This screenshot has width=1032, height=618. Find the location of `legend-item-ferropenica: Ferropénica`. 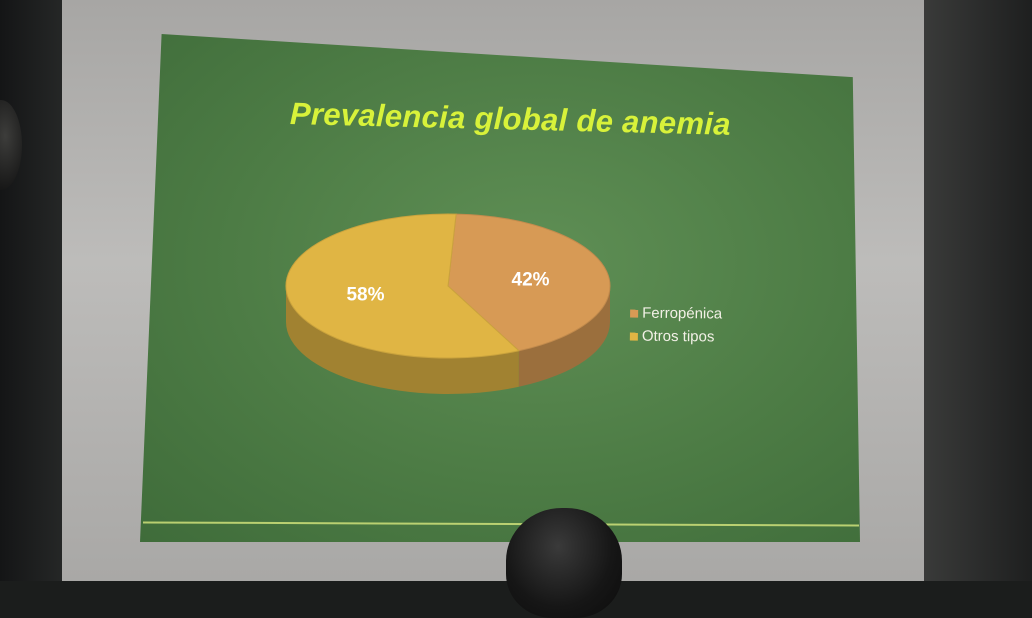

legend-item-ferropenica: Ferropénica is located at coordinates (676, 314).